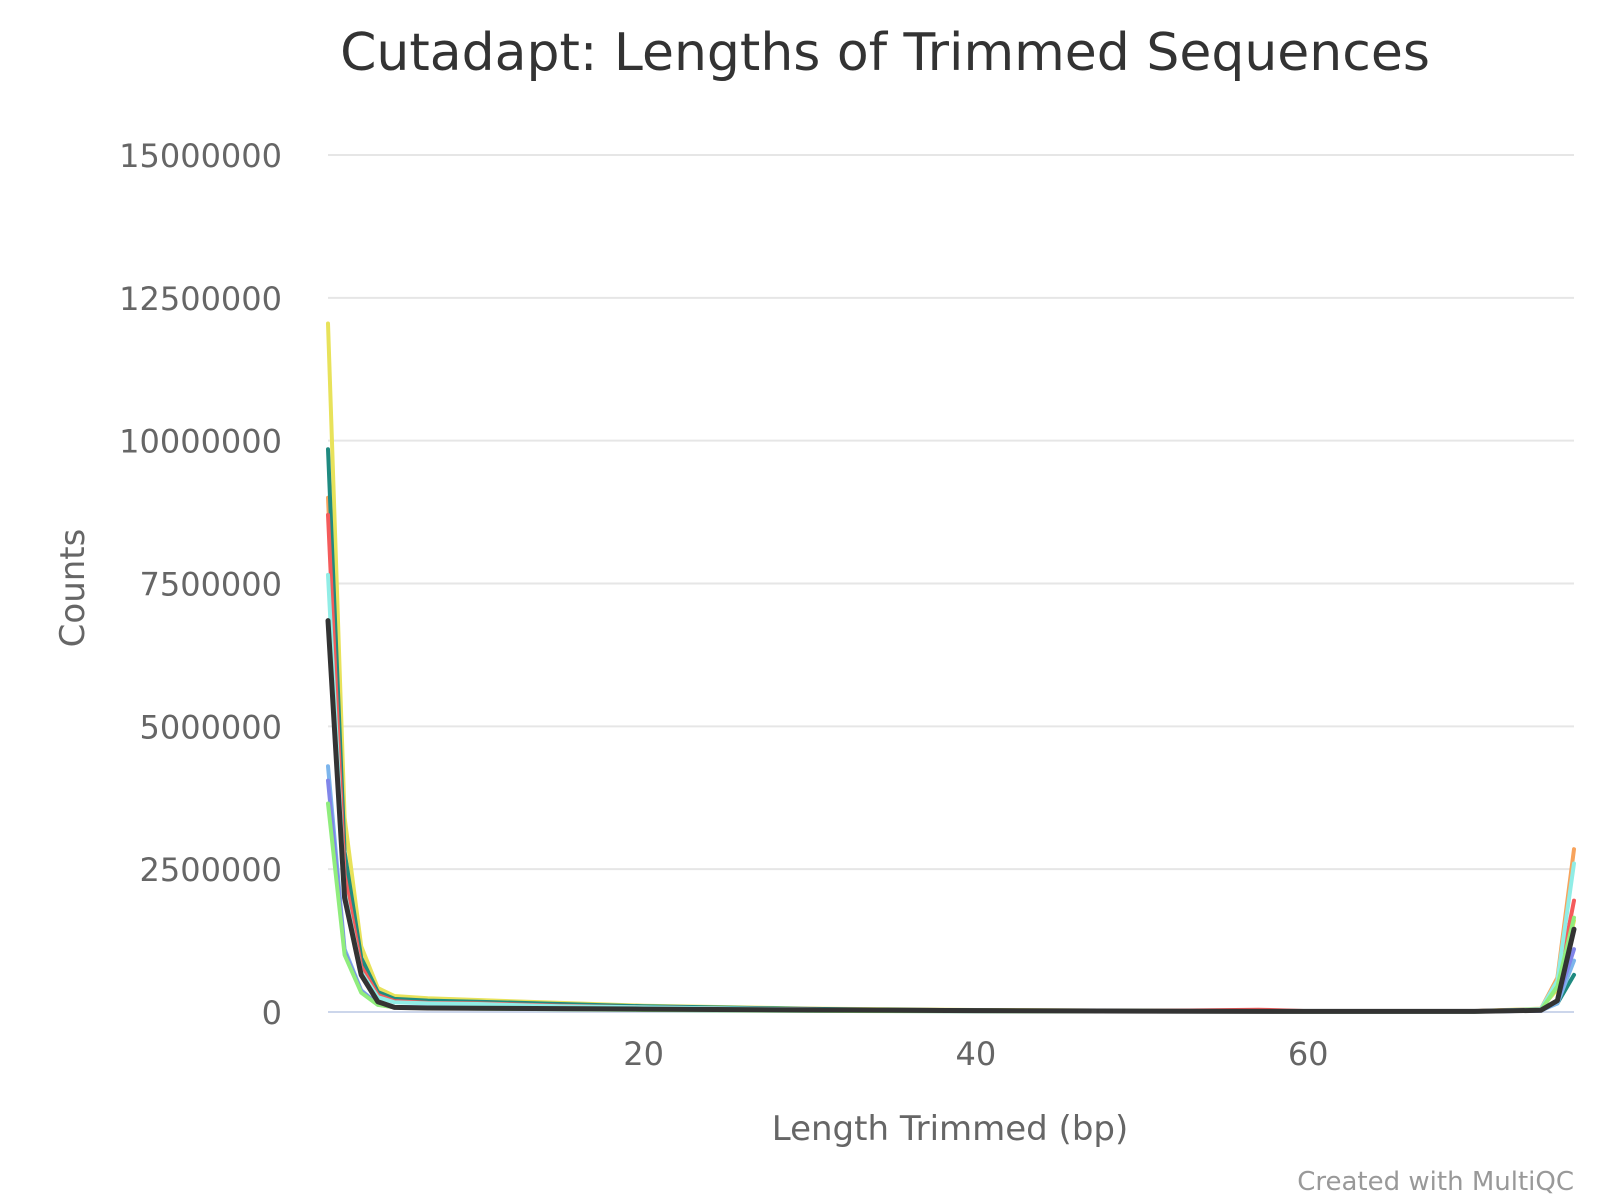  I want to click on credit-label: Created with MultiQC, so click(1435, 1182).